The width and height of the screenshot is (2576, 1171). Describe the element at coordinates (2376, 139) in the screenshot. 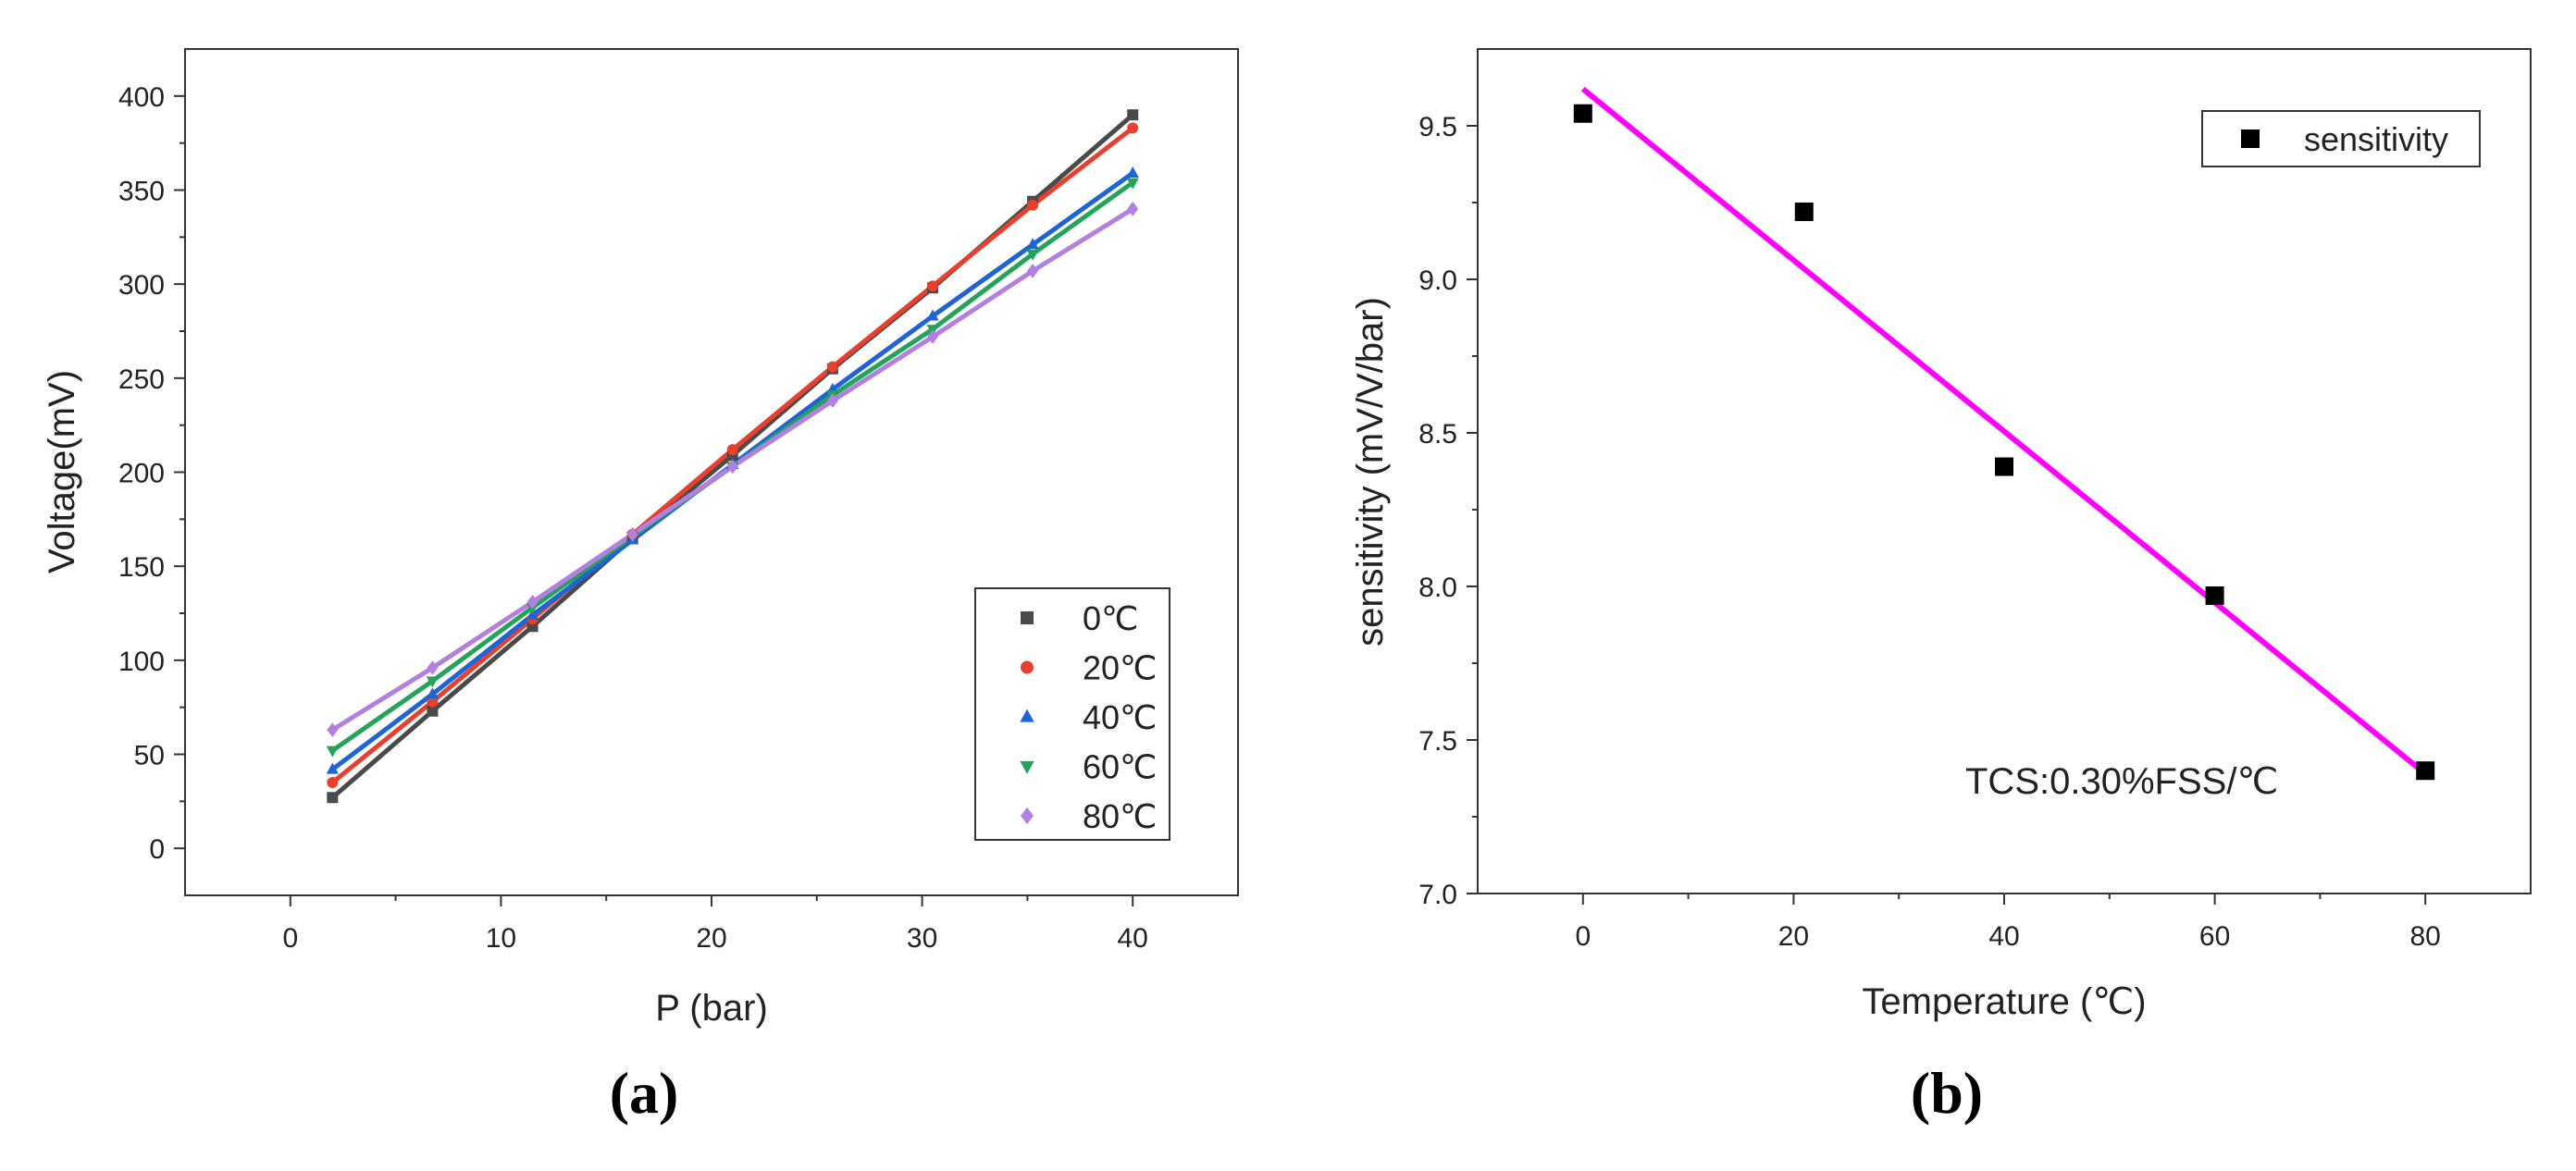

I see `chart-b-legend-label: sensitivity` at that location.